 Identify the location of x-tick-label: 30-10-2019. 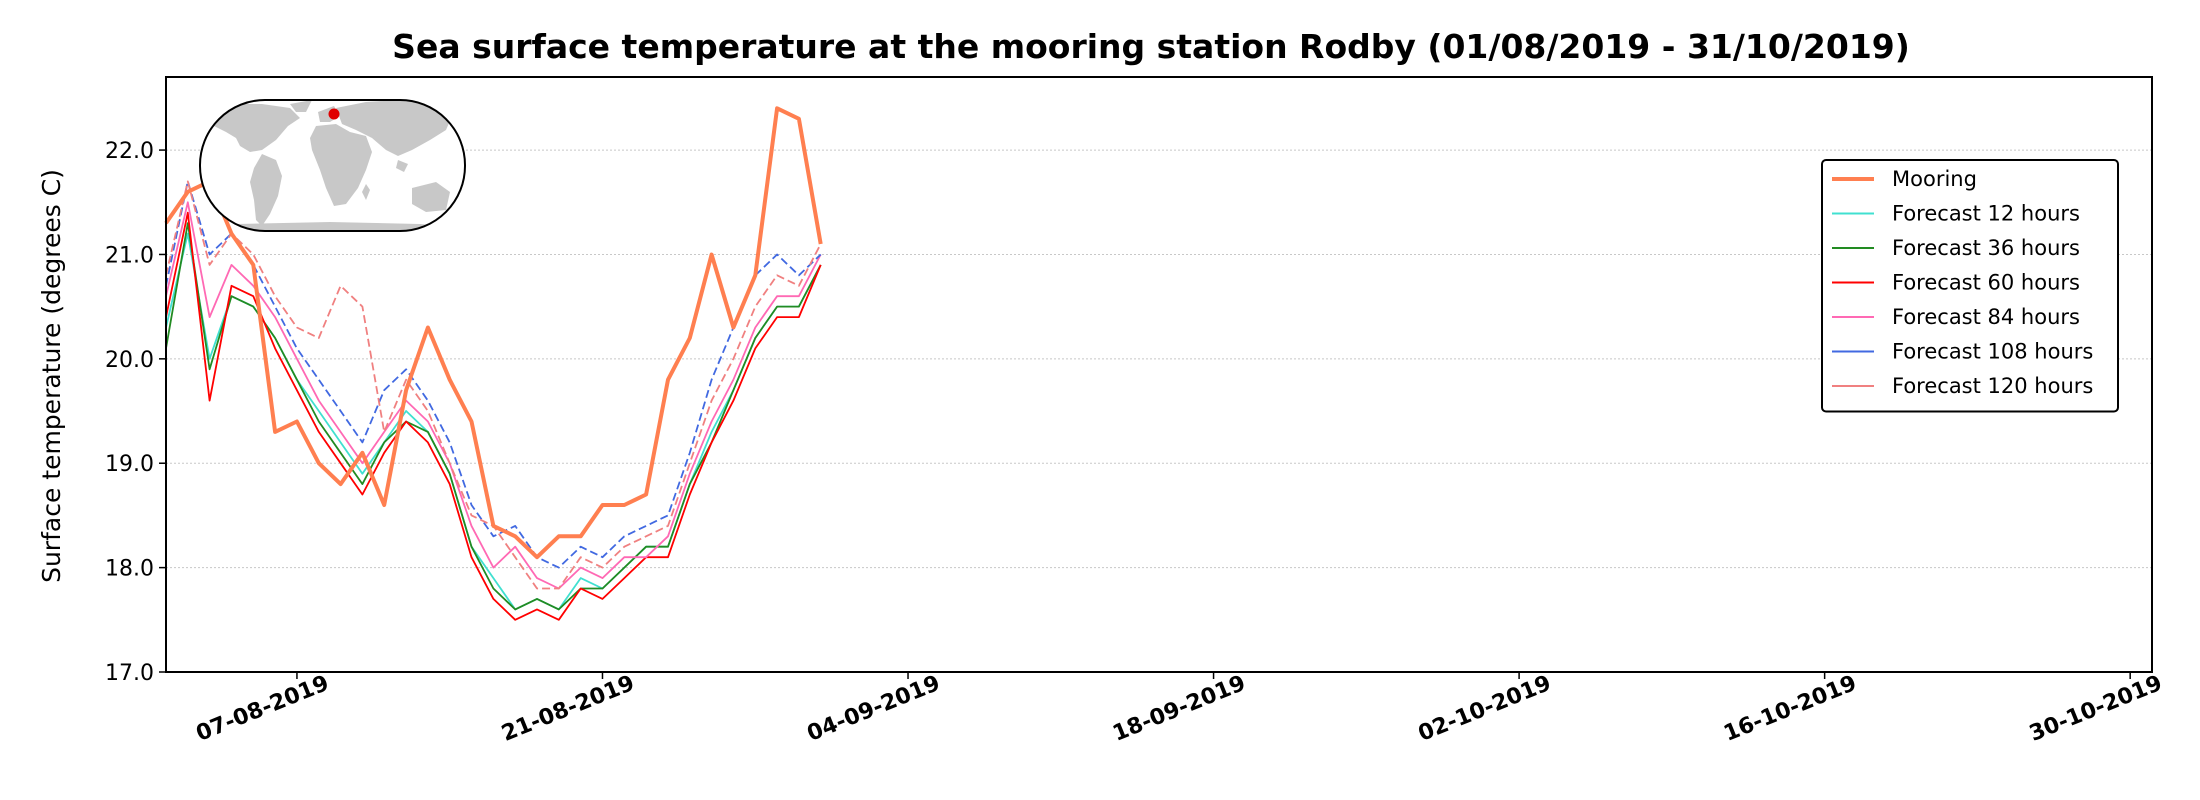
(2096, 709).